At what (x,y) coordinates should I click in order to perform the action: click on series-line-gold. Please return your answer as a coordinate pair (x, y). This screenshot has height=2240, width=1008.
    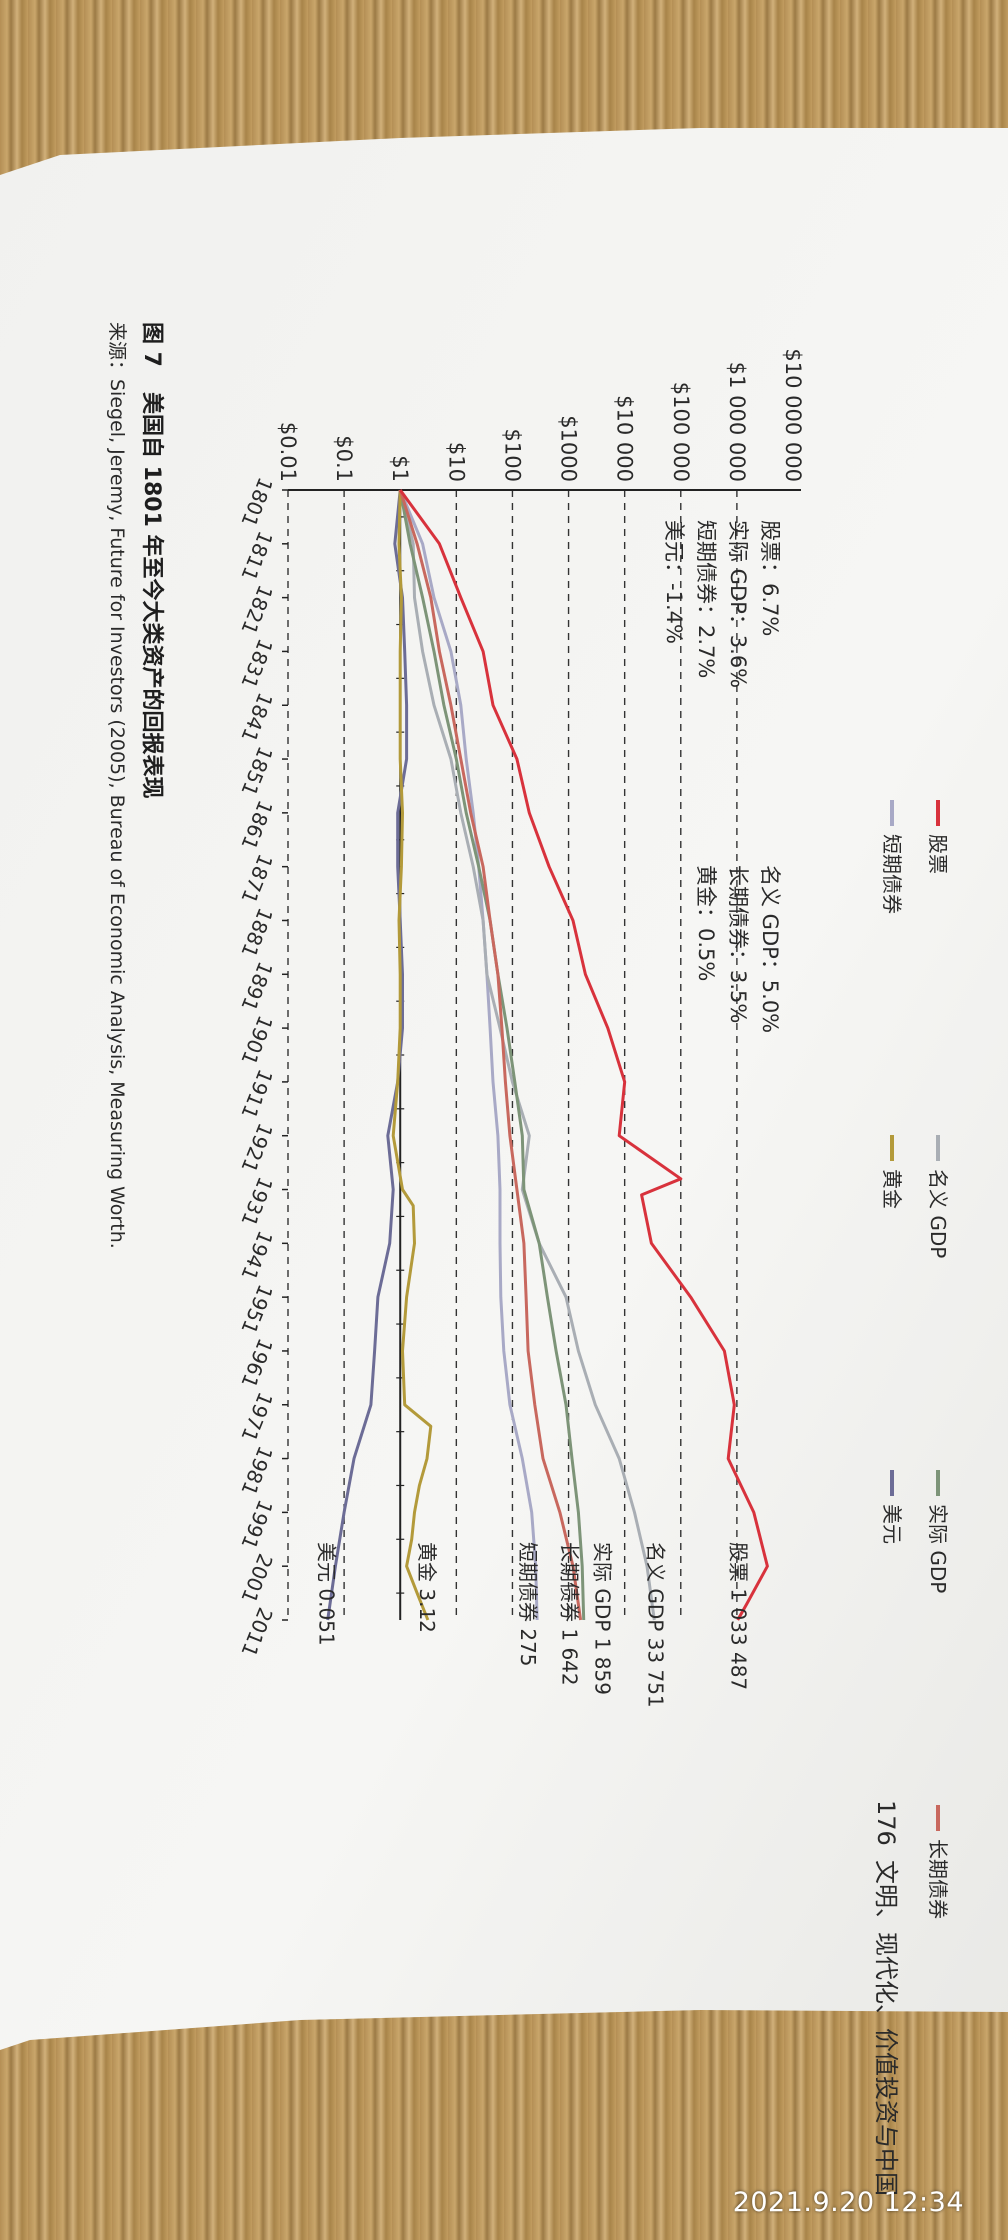
    Looking at the image, I should click on (412, 1055).